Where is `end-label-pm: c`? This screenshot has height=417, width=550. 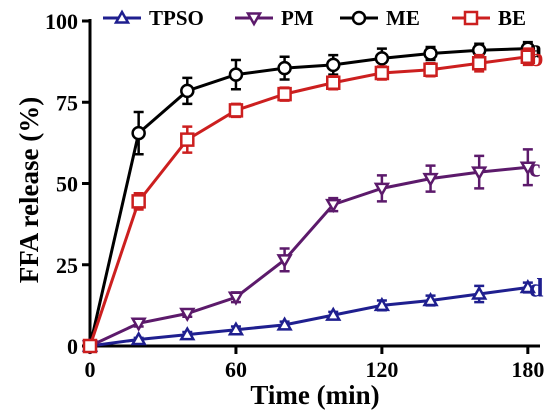 end-label-pm: c is located at coordinates (535, 167).